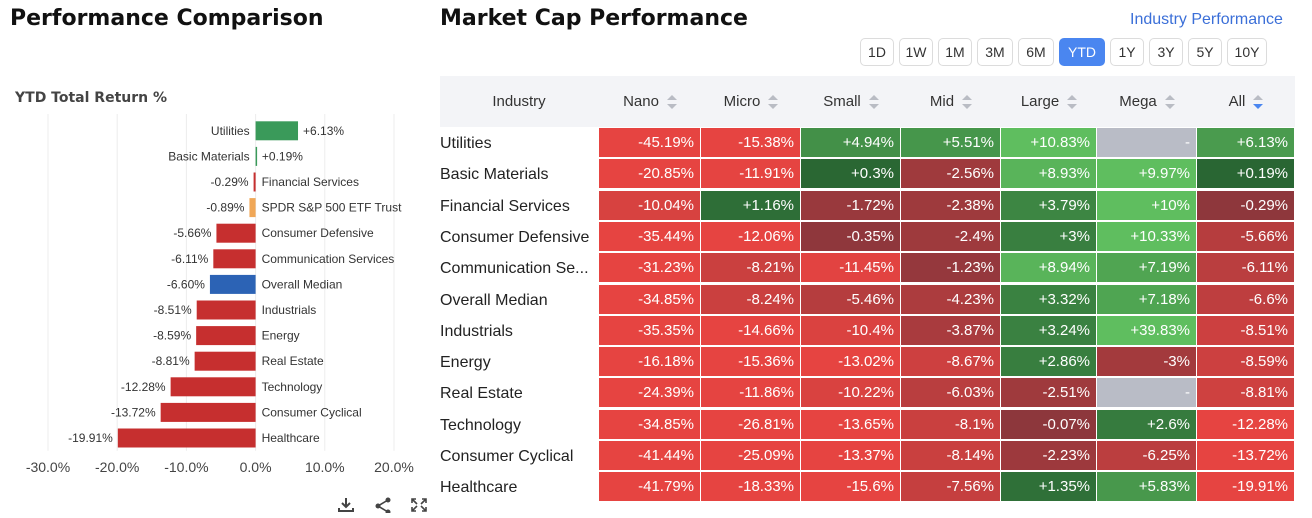 This screenshot has height=518, width=1312. Describe the element at coordinates (1246, 143) in the screenshot. I see `cell-all: +6.13%` at that location.